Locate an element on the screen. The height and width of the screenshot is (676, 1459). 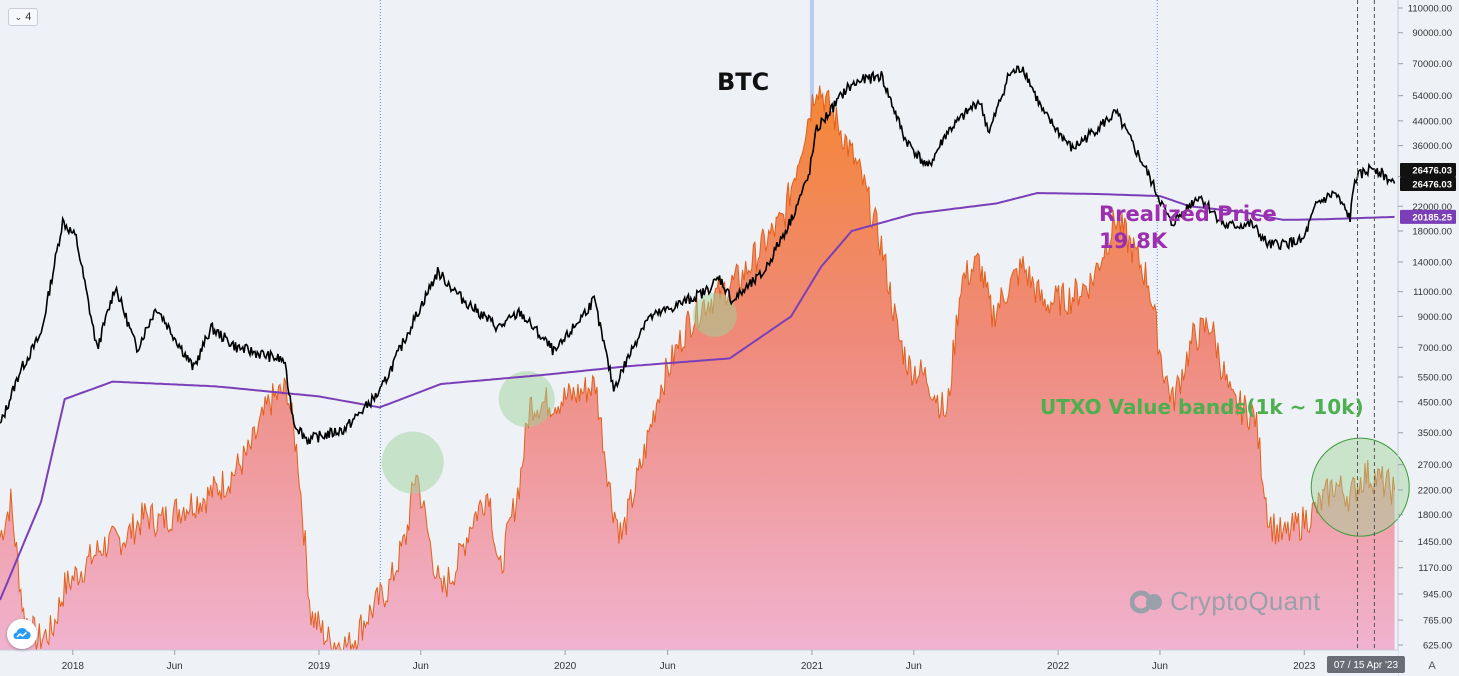
realized-annotation-line1: Rrealized Price is located at coordinates (1188, 214).